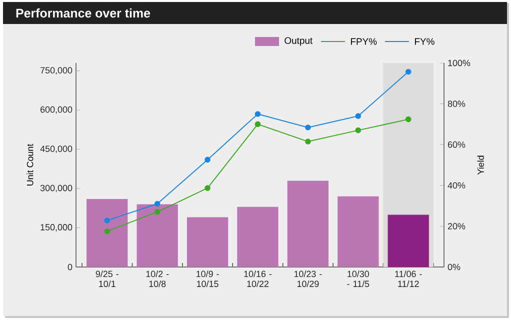 The width and height of the screenshot is (511, 321). What do you see at coordinates (480, 165) in the screenshot?
I see `y2-axis-title: Yield` at bounding box center [480, 165].